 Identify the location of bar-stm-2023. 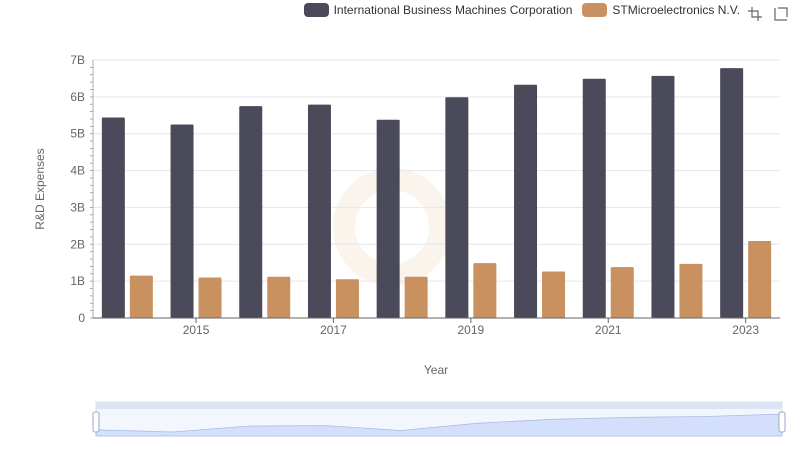
(760, 279).